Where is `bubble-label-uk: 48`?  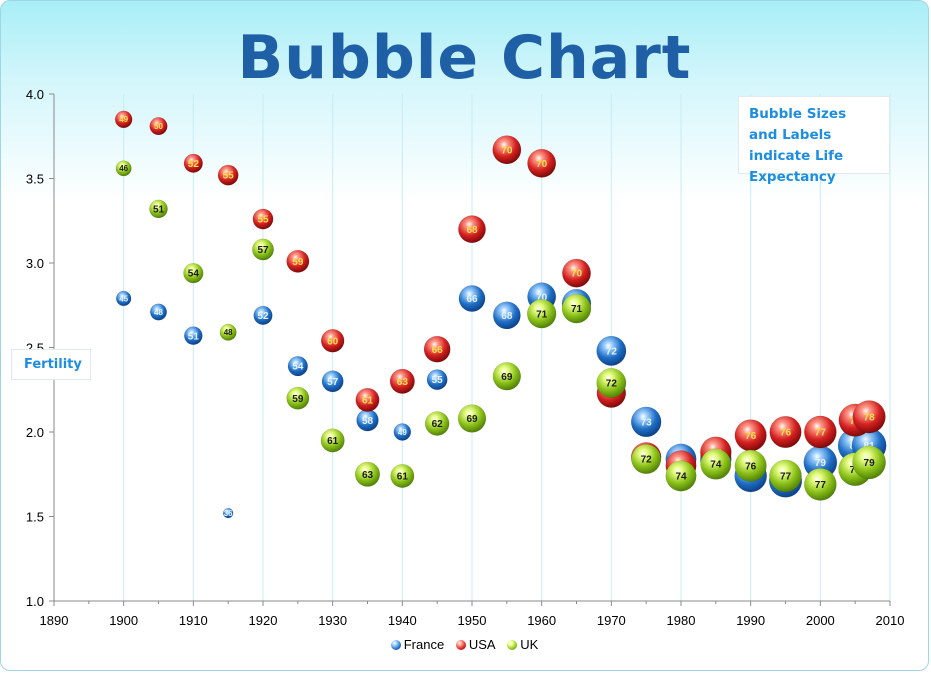 bubble-label-uk: 48 is located at coordinates (228, 332).